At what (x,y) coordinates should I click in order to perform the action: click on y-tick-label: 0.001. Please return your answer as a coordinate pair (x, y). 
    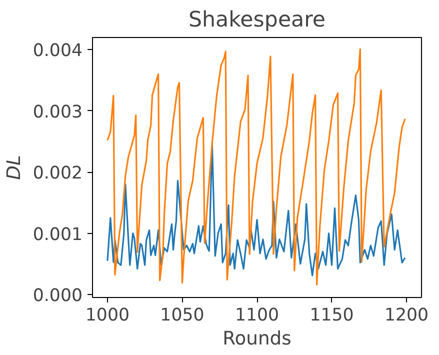
    Looking at the image, I should click on (57, 234).